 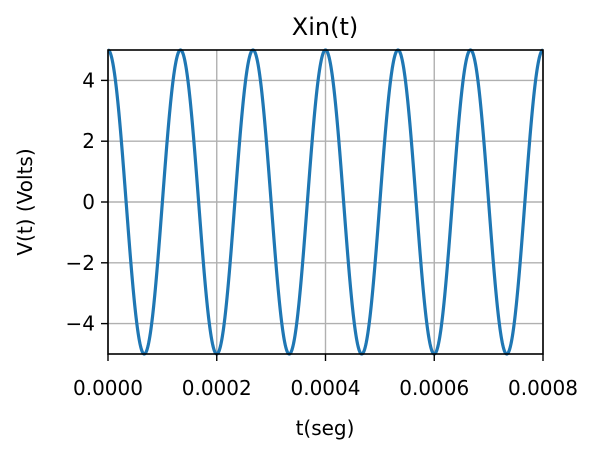 What do you see at coordinates (108, 388) in the screenshot?
I see `x-tick-label: 0.0000` at bounding box center [108, 388].